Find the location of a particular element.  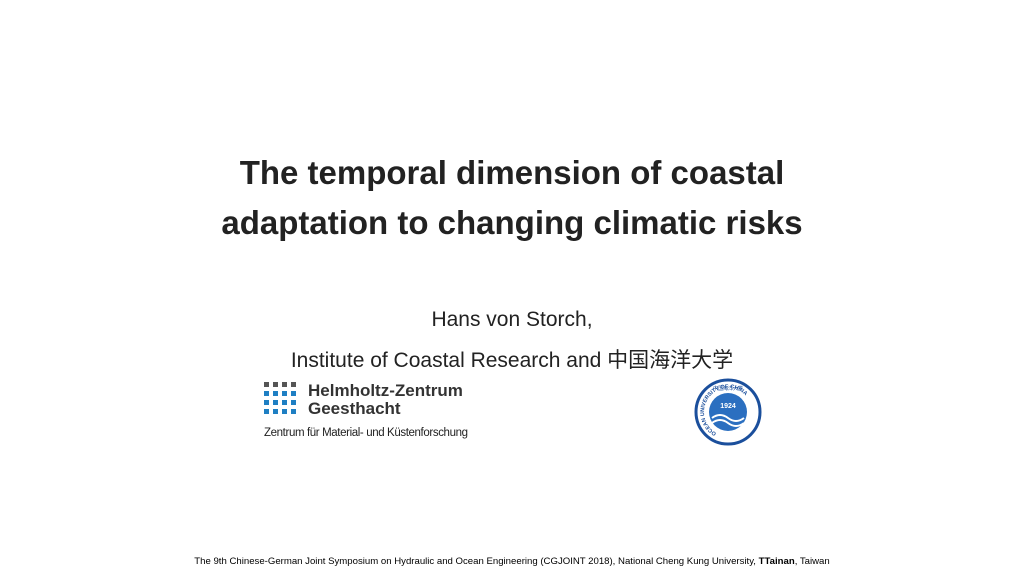

hzg-dots is located at coordinates (280, 398).